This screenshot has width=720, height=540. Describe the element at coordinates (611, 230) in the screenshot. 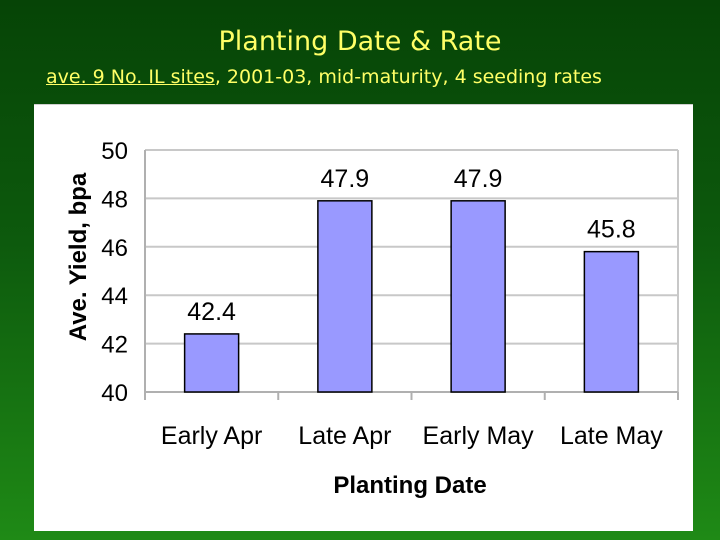

I see `data-label: 45.8` at that location.